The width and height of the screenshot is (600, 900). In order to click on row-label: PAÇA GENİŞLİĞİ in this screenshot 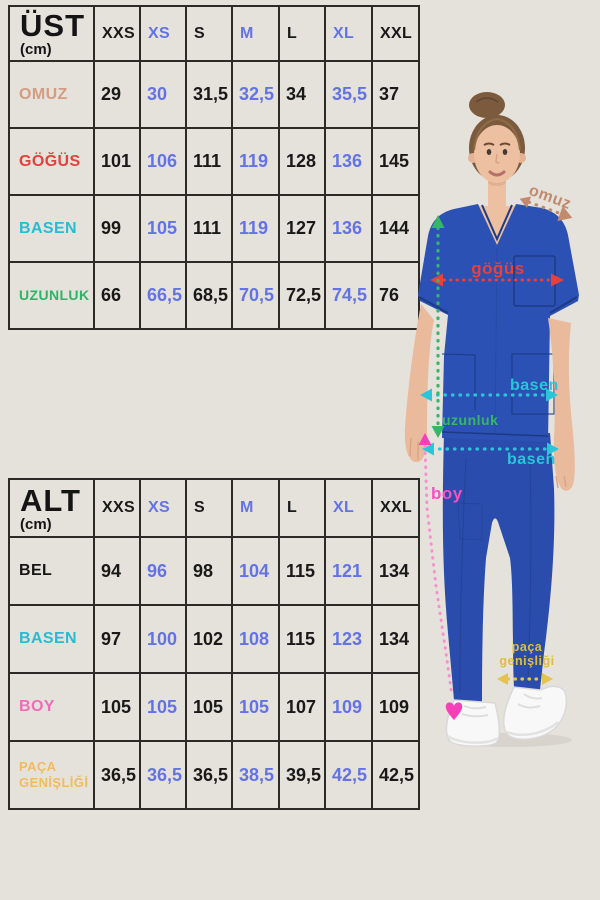, I will do `click(51, 775)`.